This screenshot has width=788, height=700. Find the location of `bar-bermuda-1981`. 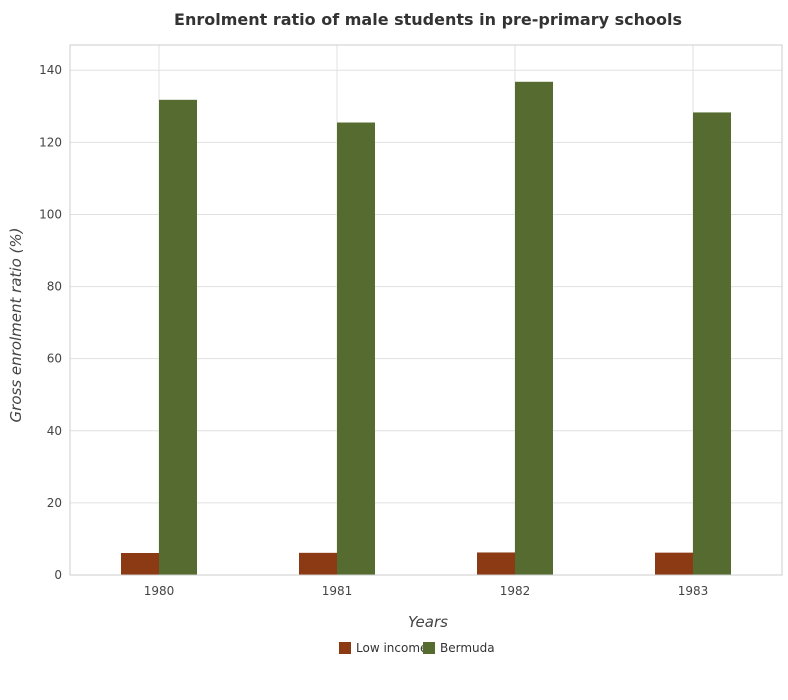

bar-bermuda-1981 is located at coordinates (356, 349).